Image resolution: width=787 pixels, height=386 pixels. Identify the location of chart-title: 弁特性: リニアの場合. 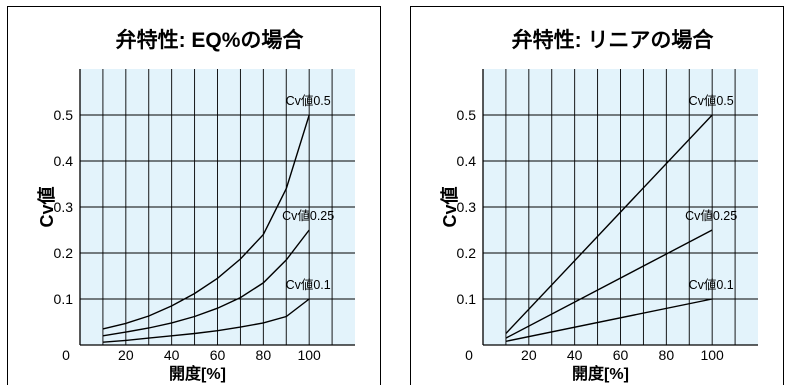
(613, 40).